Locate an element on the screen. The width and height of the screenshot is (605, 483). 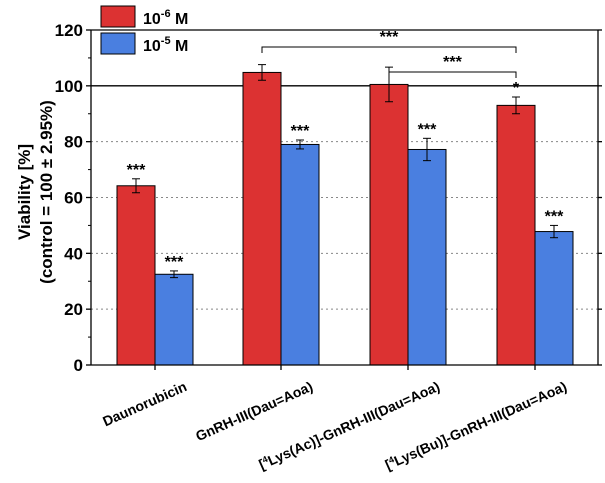
y-axis-label-2: (control = 100 ± 2.95%) is located at coordinates (46, 192).